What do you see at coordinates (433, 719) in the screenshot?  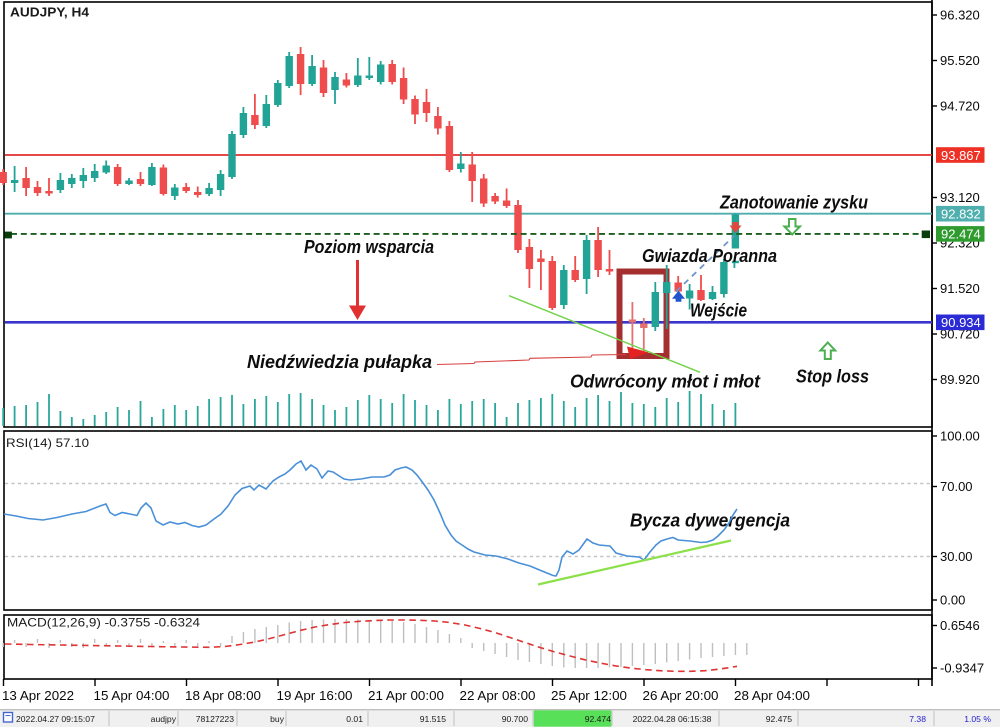 I see `svg-text: 91.515` at bounding box center [433, 719].